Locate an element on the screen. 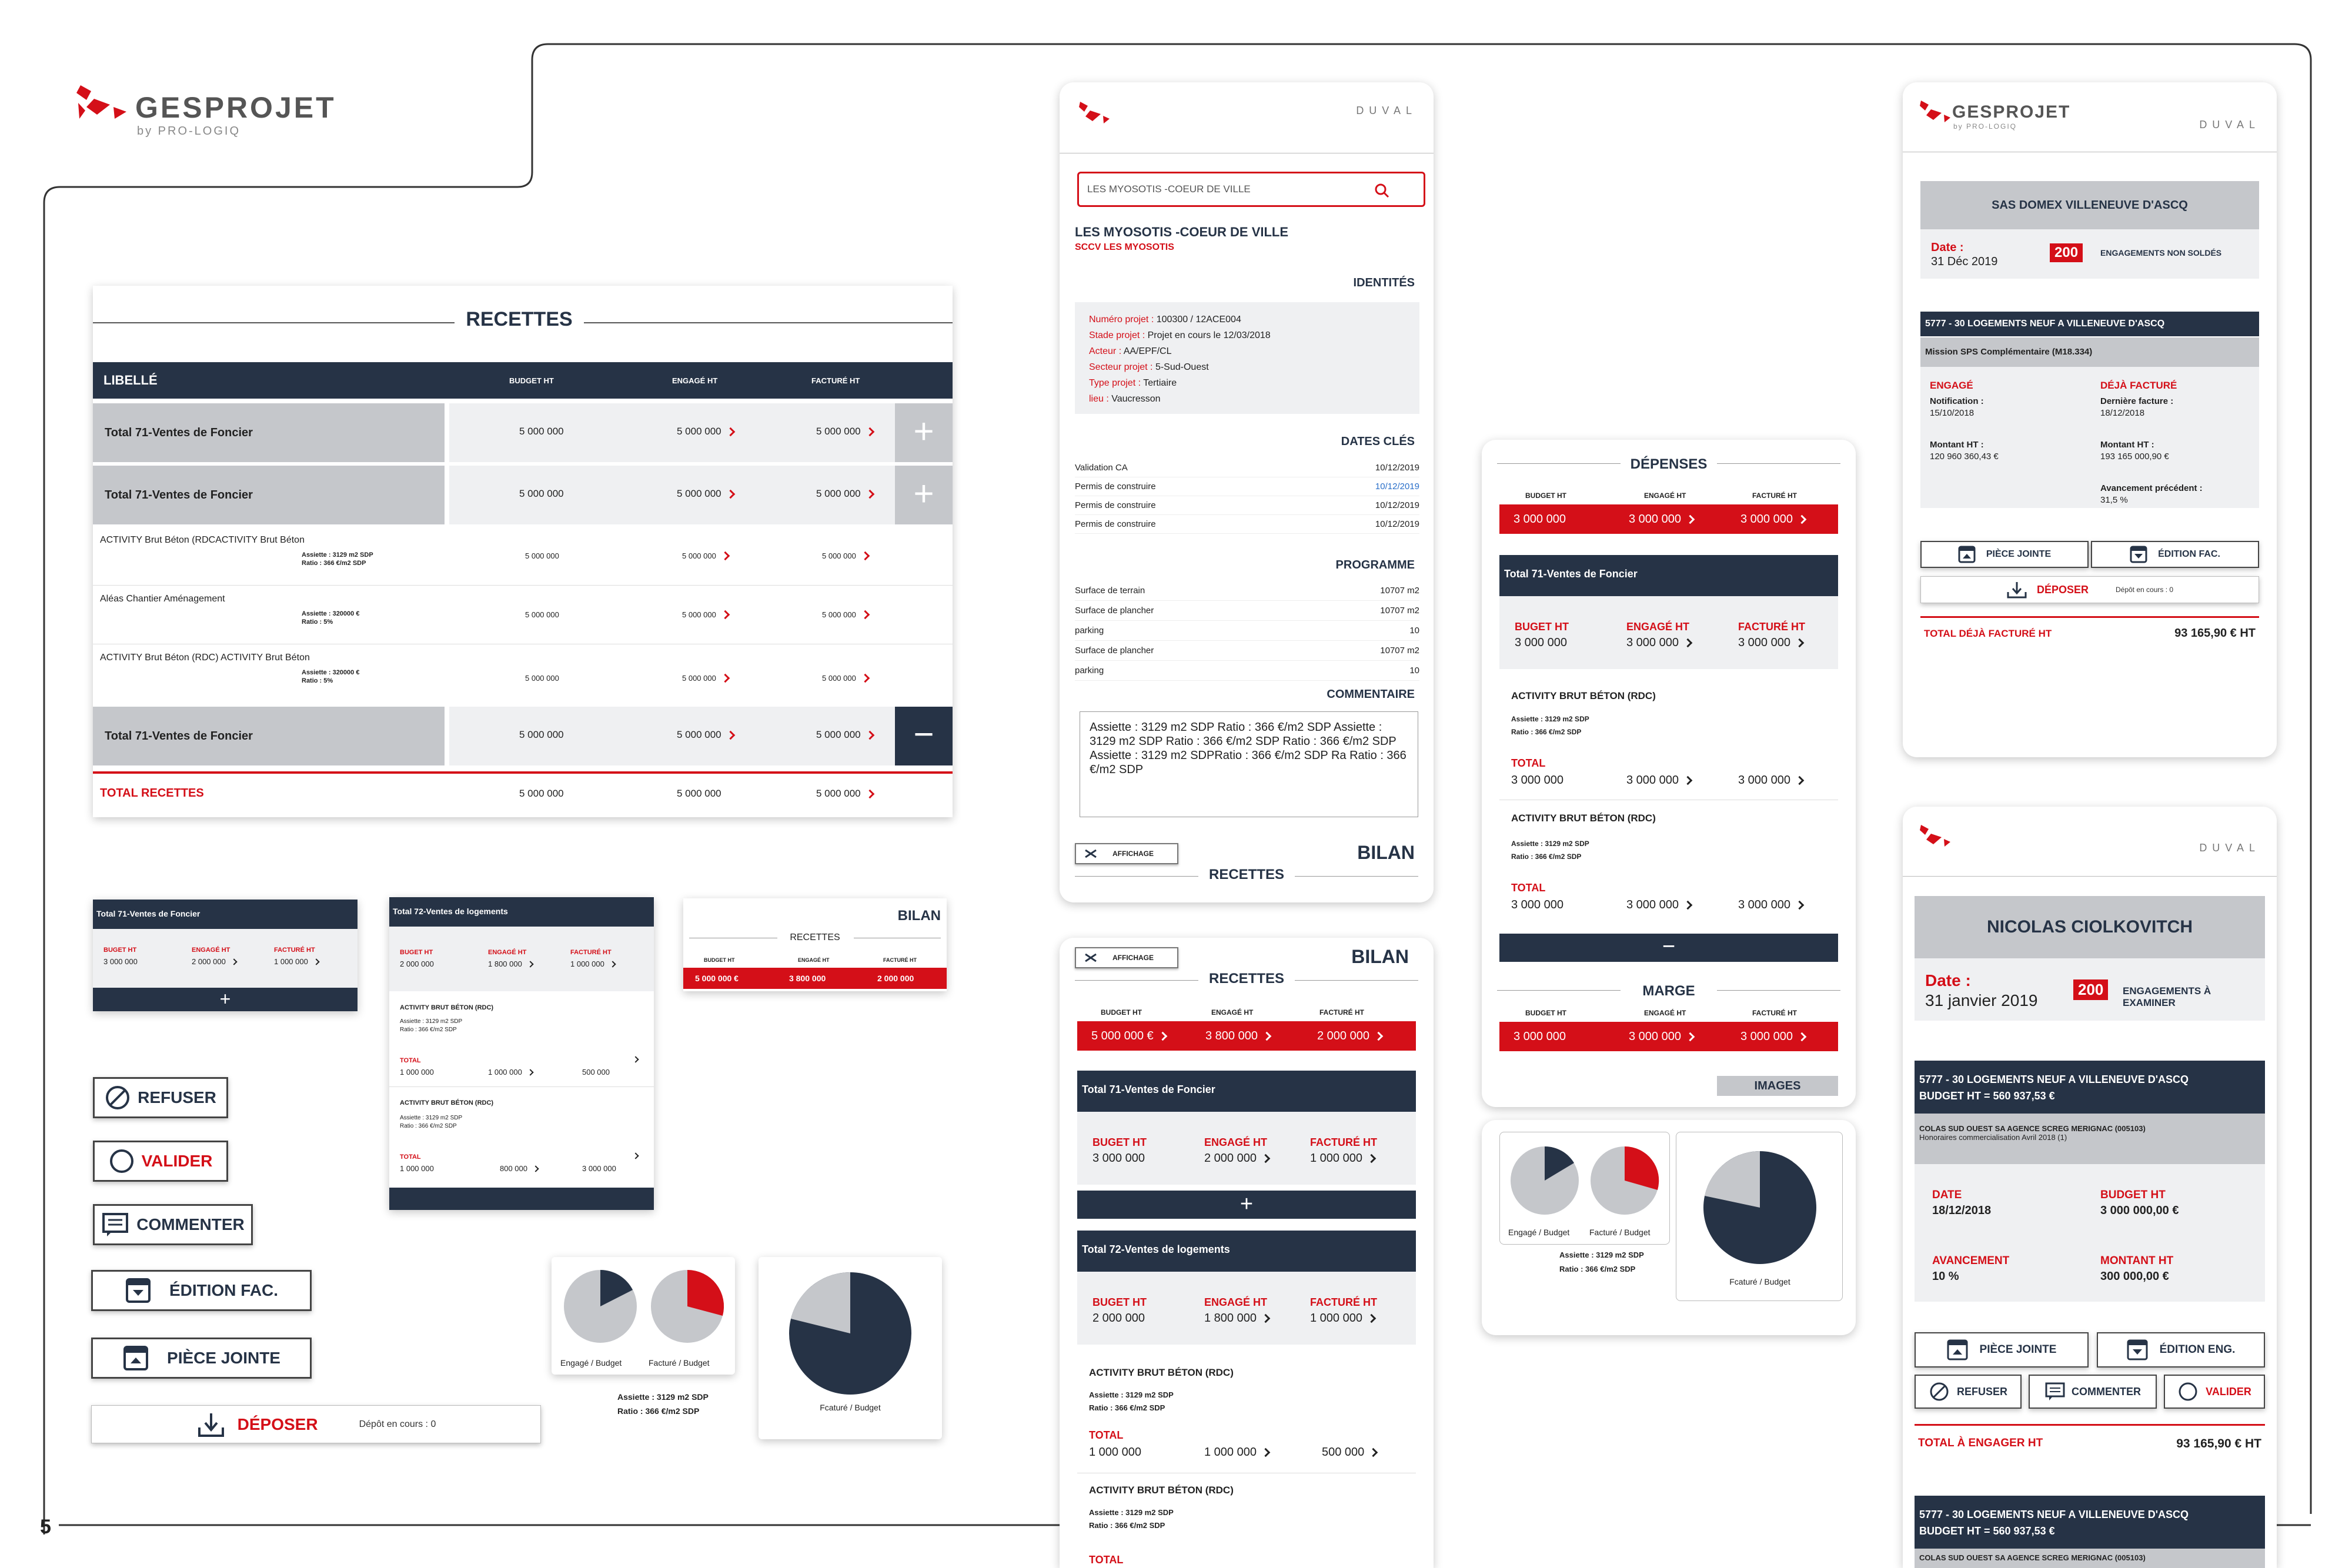 This screenshot has height=1568, width=2352. page-number: 5 is located at coordinates (45, 1527).